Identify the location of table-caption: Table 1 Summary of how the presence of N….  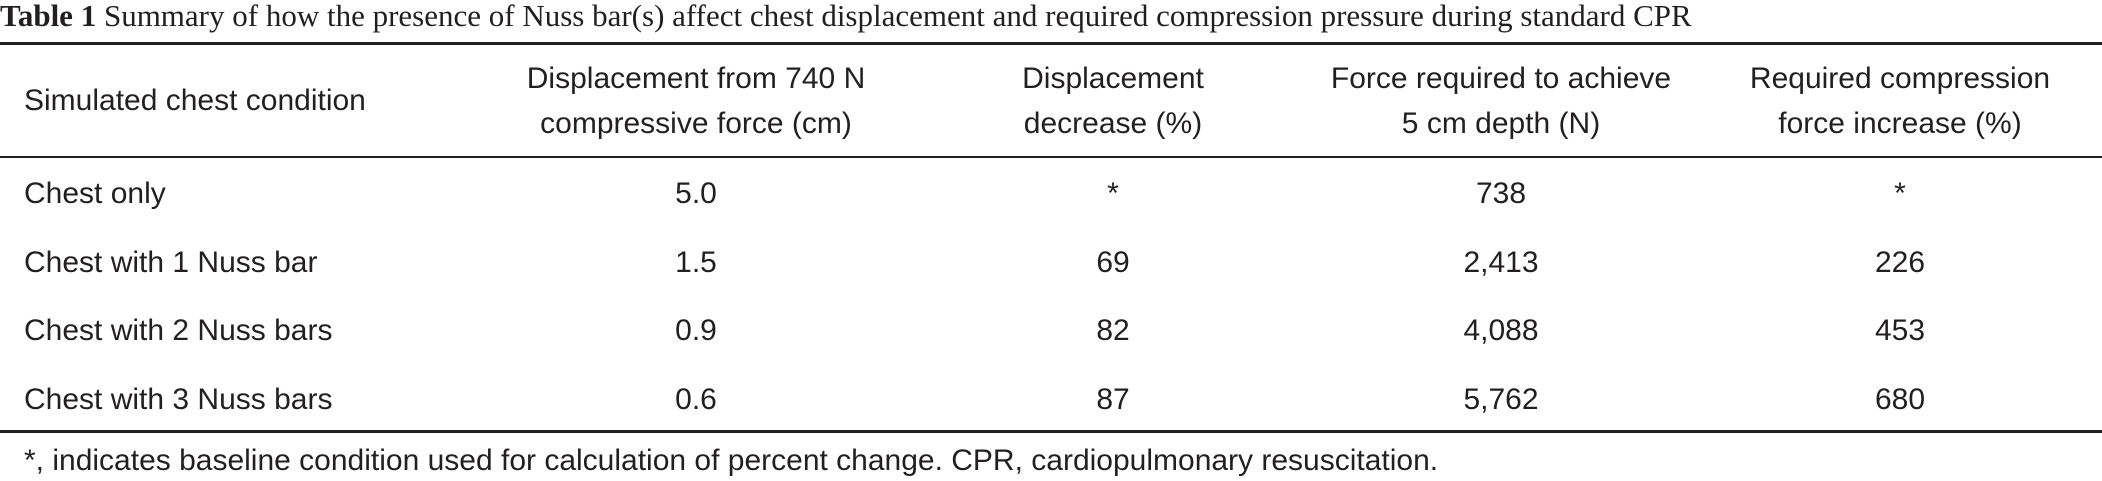
(846, 17).